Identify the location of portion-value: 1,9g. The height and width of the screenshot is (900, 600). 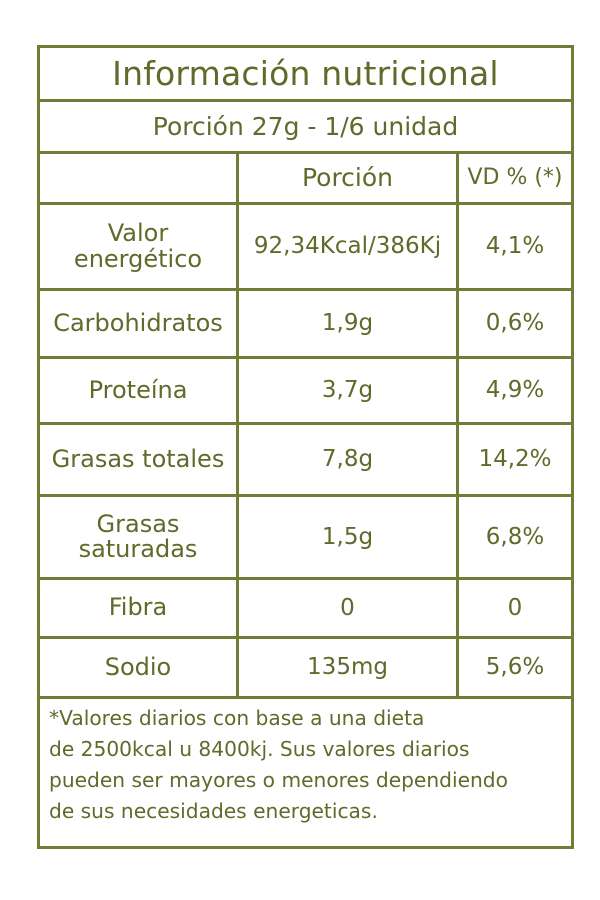
(349, 323).